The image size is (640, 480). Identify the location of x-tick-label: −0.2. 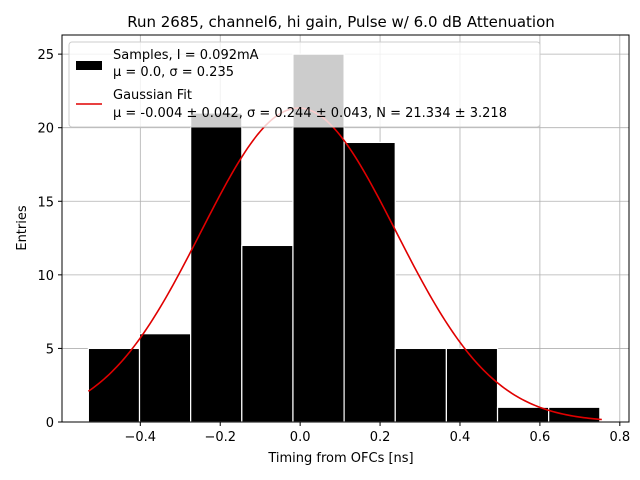
(220, 437).